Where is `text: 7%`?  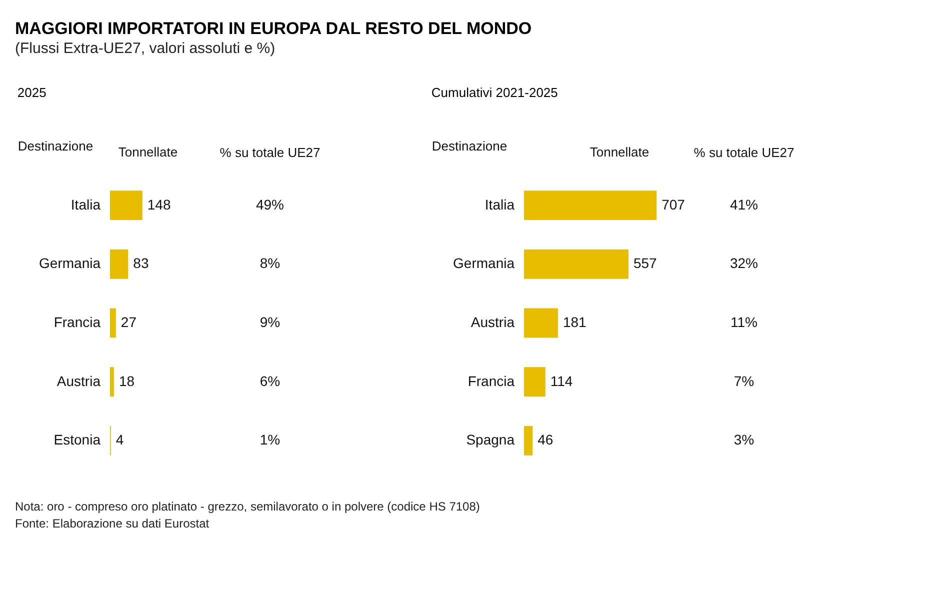
text: 7% is located at coordinates (744, 380).